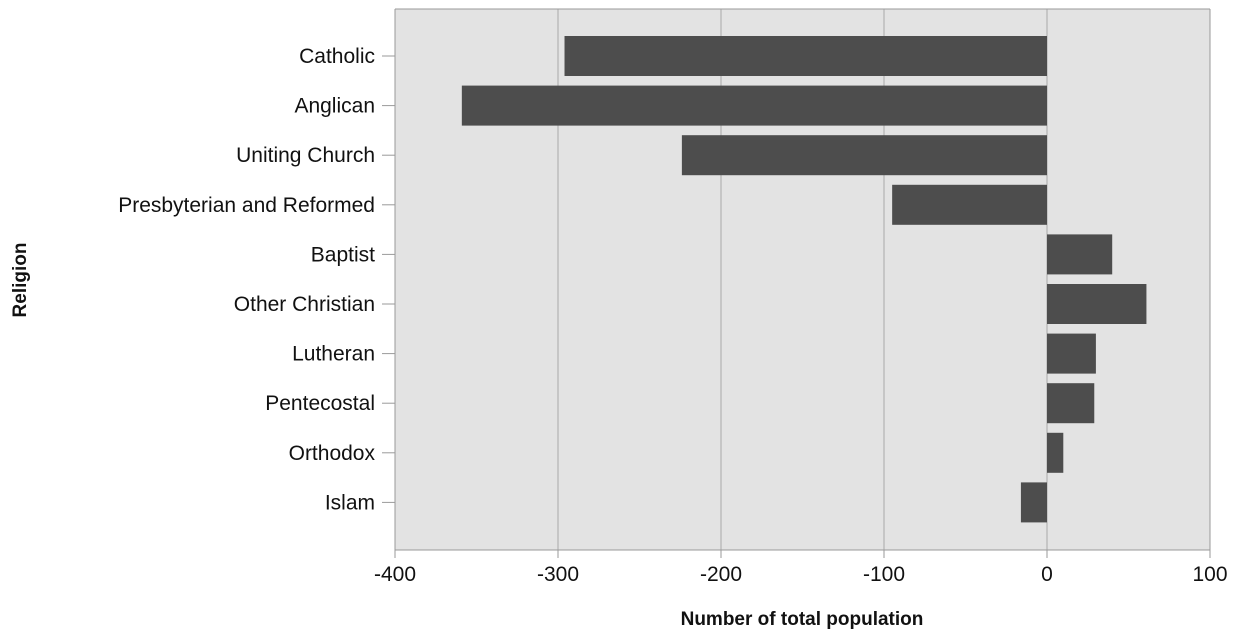 Image resolution: width=1244 pixels, height=631 pixels. What do you see at coordinates (305, 155) in the screenshot?
I see `y-tick-label: Uniting Church` at bounding box center [305, 155].